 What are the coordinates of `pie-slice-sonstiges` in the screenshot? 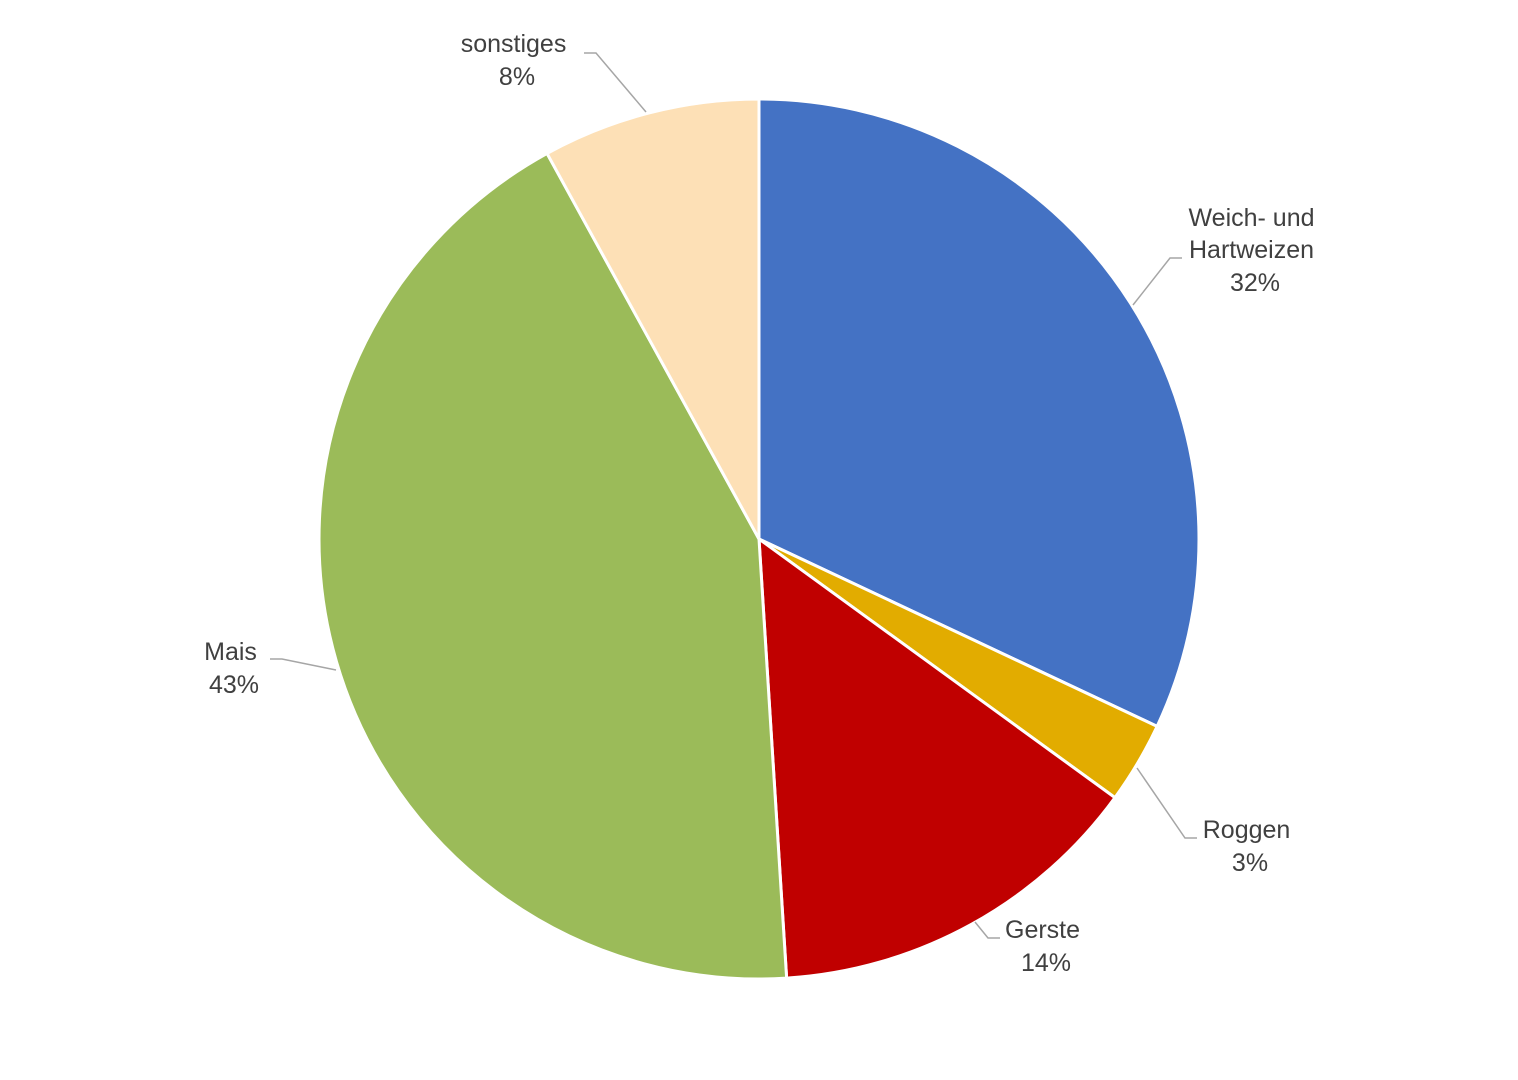 It's located at (653, 319).